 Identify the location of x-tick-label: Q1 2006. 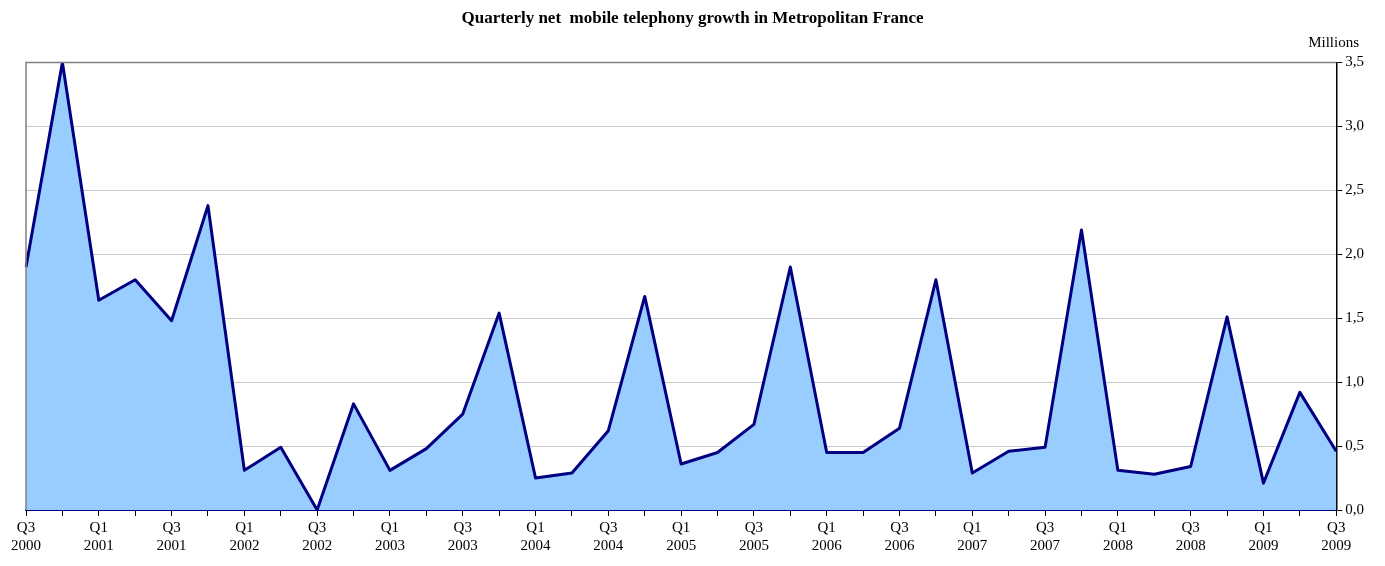
(827, 535).